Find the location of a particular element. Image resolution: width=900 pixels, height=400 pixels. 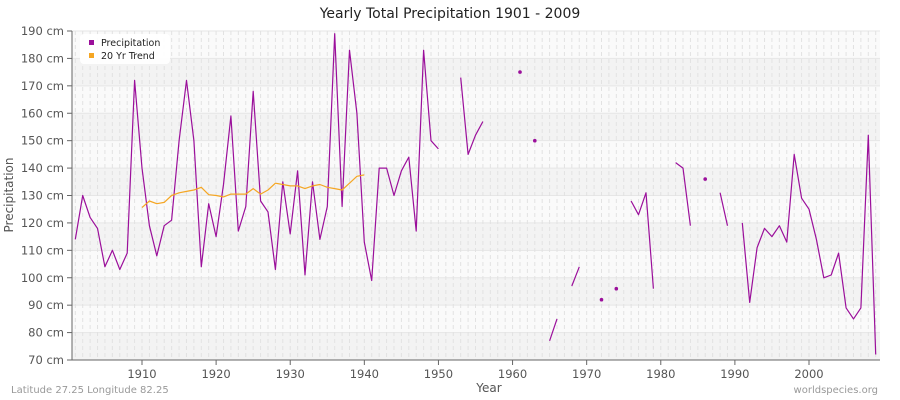

trend-series is located at coordinates (253, 191).